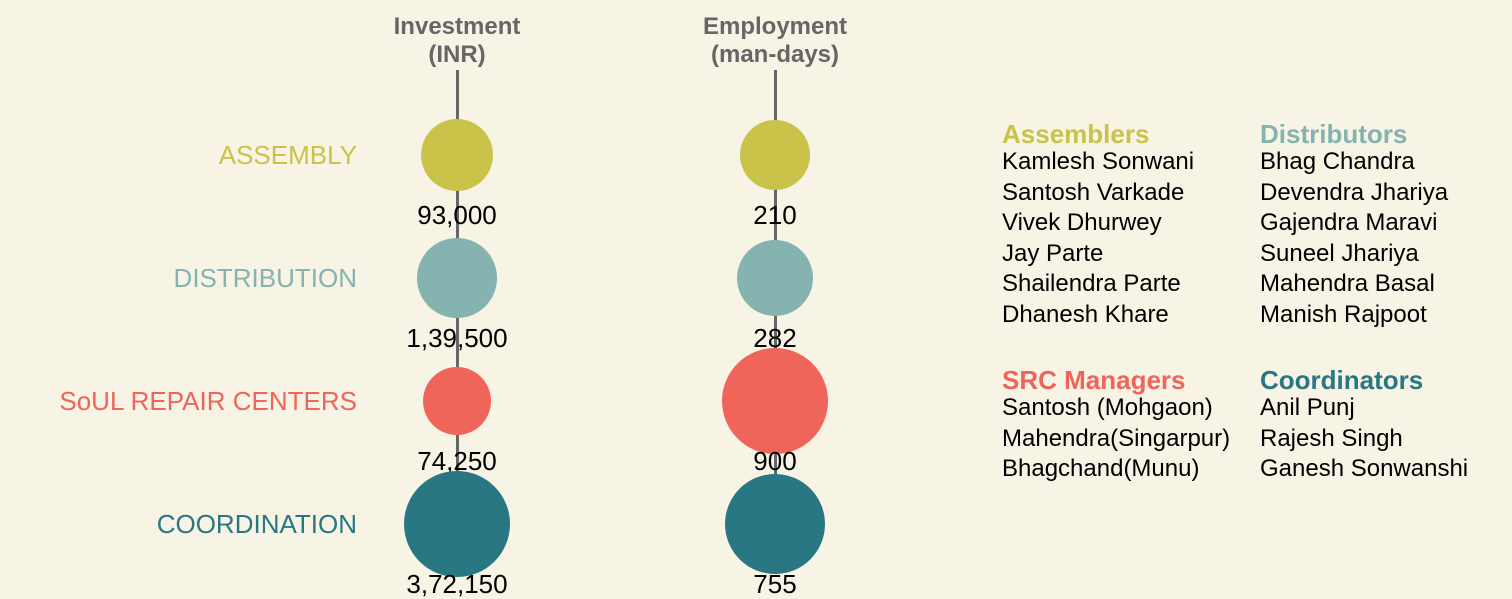  I want to click on team-member: Mahendra(Singarpur), so click(1116, 438).